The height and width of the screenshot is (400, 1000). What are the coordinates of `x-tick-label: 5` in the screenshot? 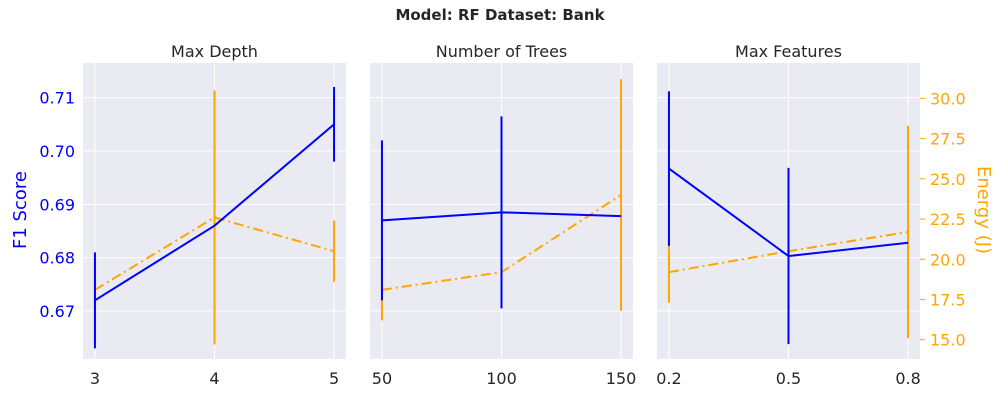 It's located at (334, 378).